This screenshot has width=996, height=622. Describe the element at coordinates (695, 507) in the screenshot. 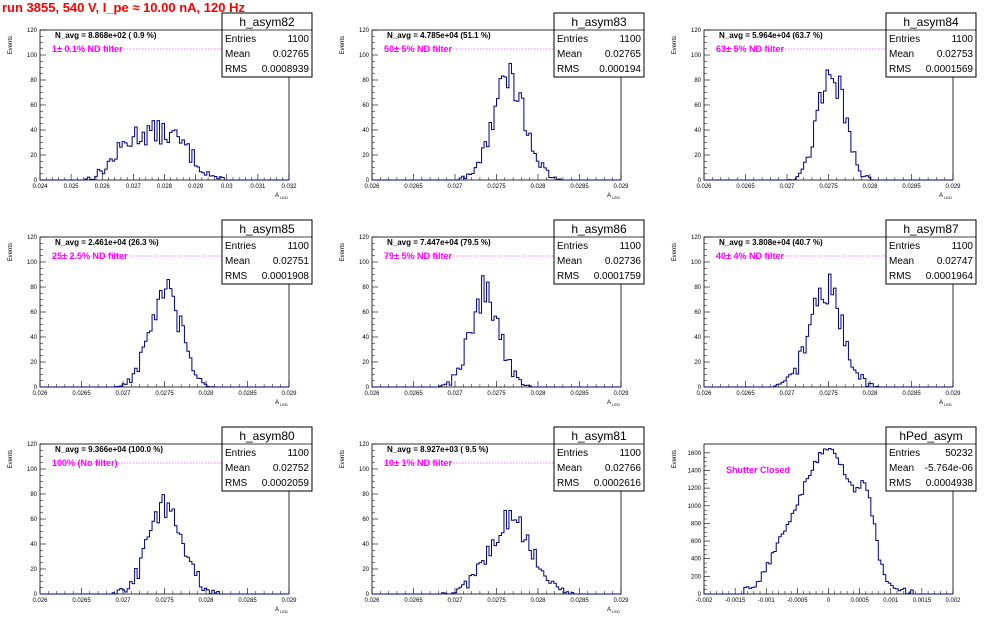

I see `y-tick-label: 1000` at that location.